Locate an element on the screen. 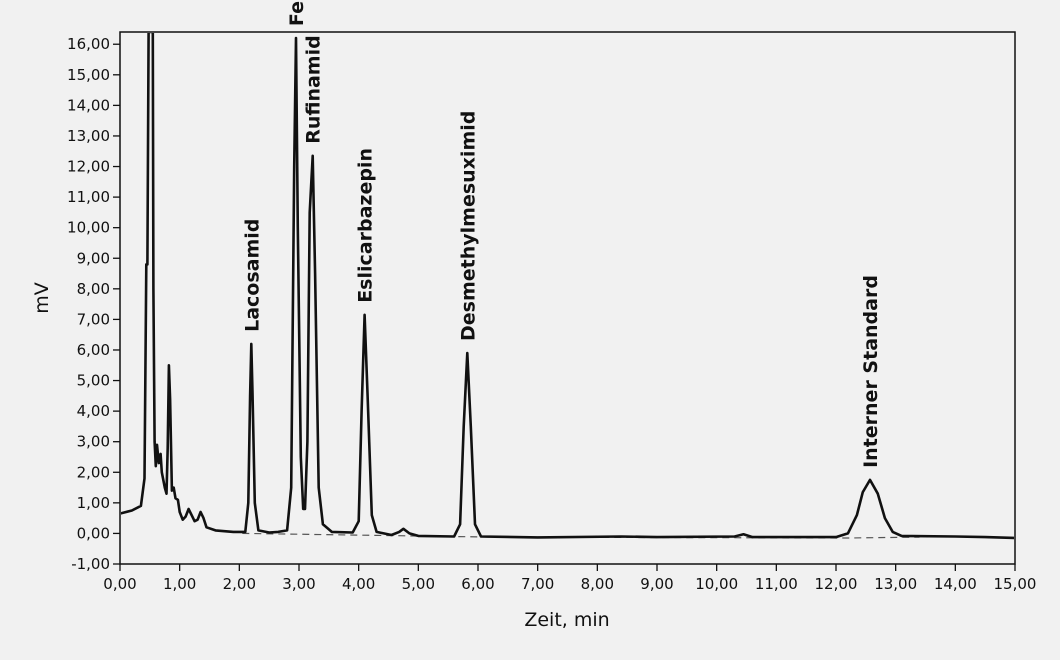 This screenshot has width=1060, height=660. peak-label: Rufinamid is located at coordinates (314, 89).